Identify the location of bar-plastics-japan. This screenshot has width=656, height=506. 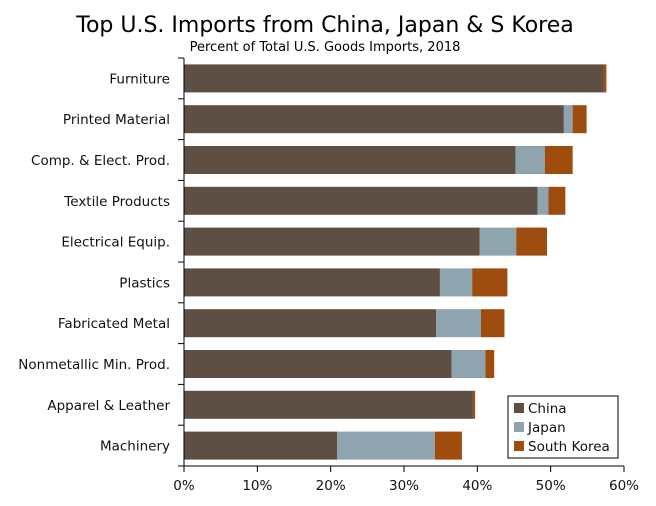
(456, 282).